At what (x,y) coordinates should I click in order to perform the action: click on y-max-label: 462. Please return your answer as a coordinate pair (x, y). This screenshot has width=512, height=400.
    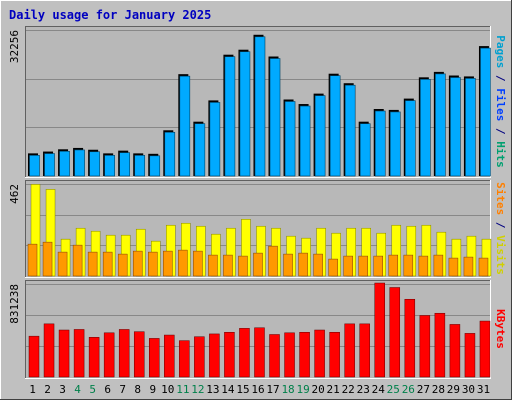
    Looking at the image, I should click on (14, 194).